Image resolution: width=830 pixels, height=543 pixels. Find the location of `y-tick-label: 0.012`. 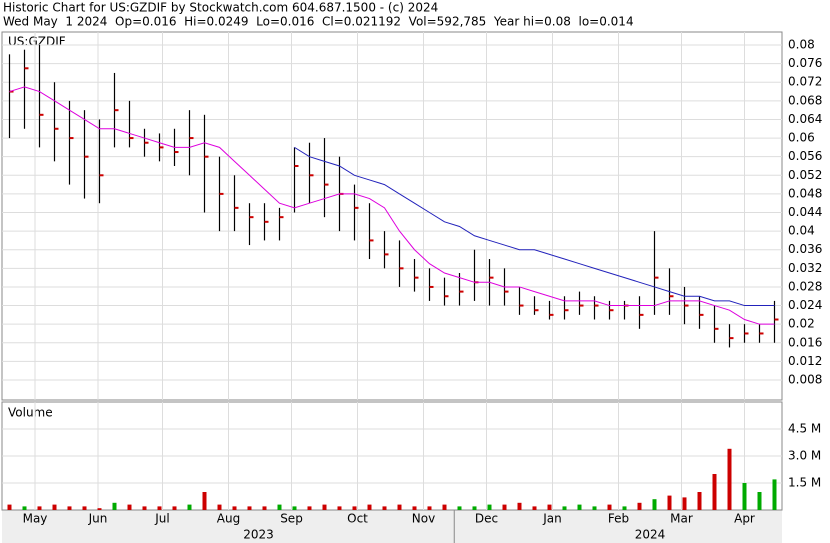

y-tick-label: 0.012 is located at coordinates (805, 361).